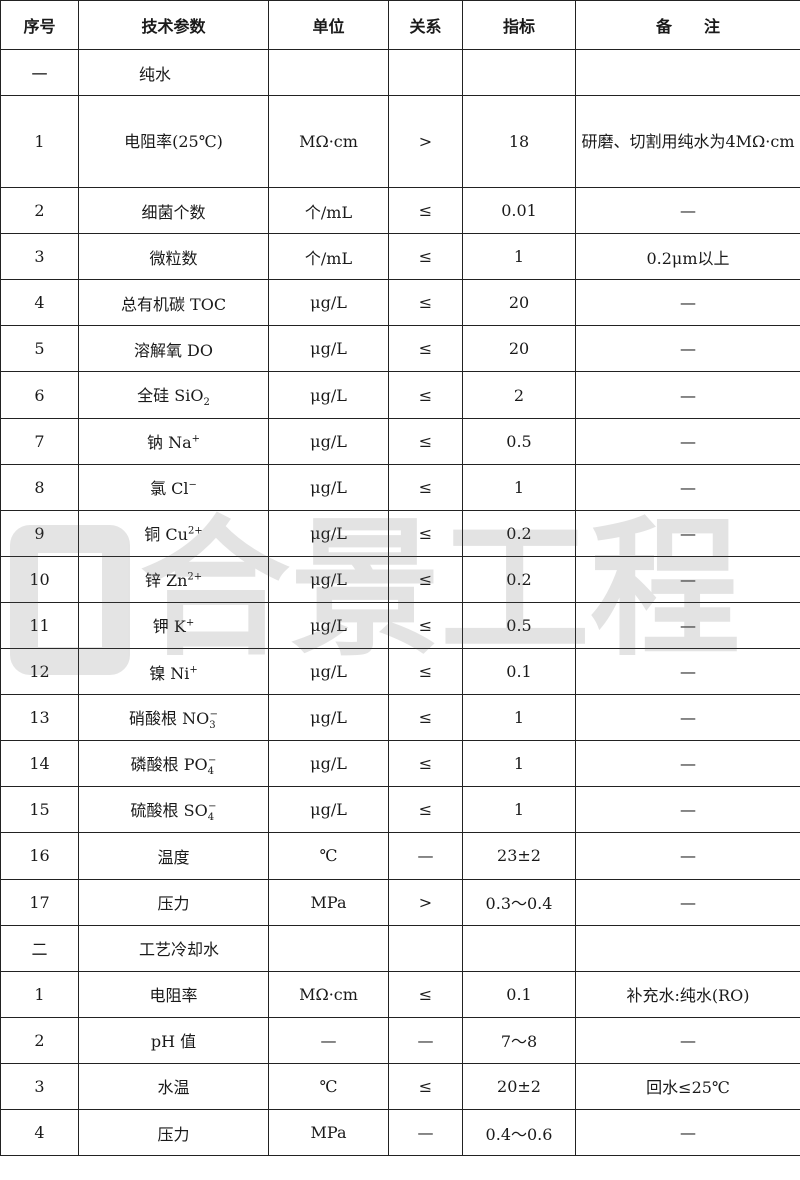 The image size is (800, 1180). I want to click on unit-cell: —, so click(328, 1040).